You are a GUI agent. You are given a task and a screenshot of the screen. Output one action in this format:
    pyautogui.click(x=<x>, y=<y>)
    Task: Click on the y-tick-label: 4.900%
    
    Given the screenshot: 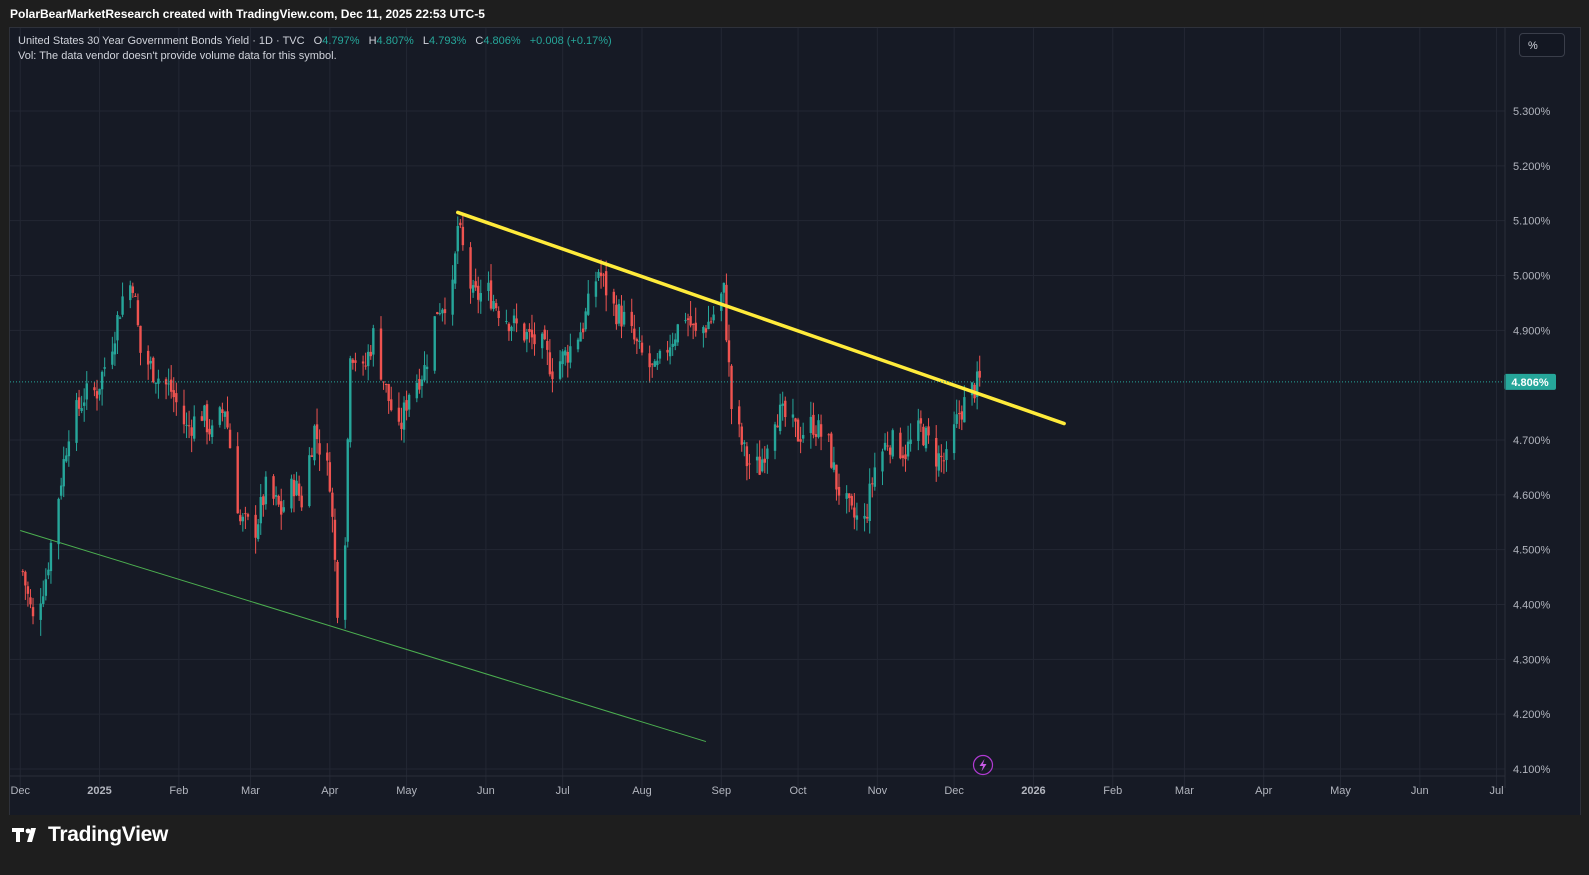 What is the action you would take?
    pyautogui.click(x=1532, y=331)
    